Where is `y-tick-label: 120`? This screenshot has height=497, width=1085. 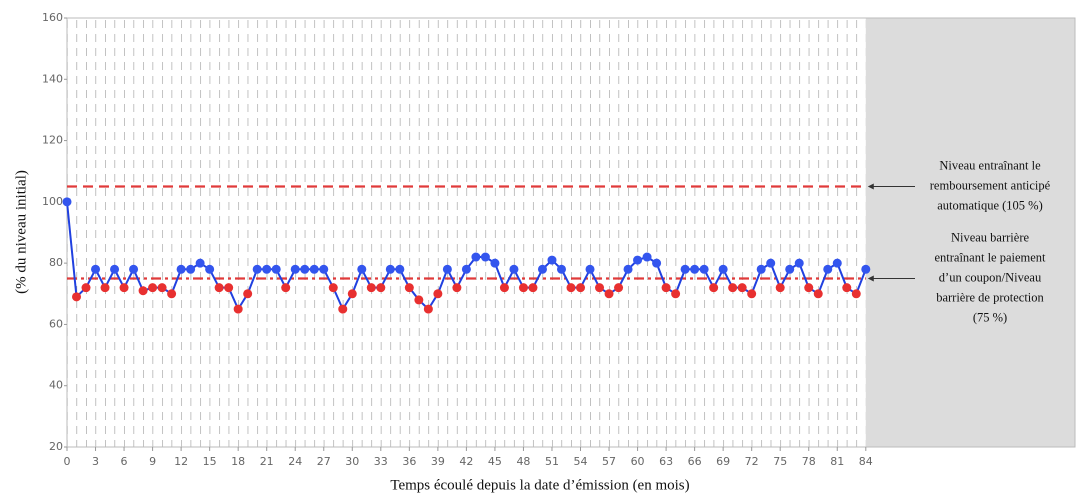 y-tick-label: 120 is located at coordinates (52, 140).